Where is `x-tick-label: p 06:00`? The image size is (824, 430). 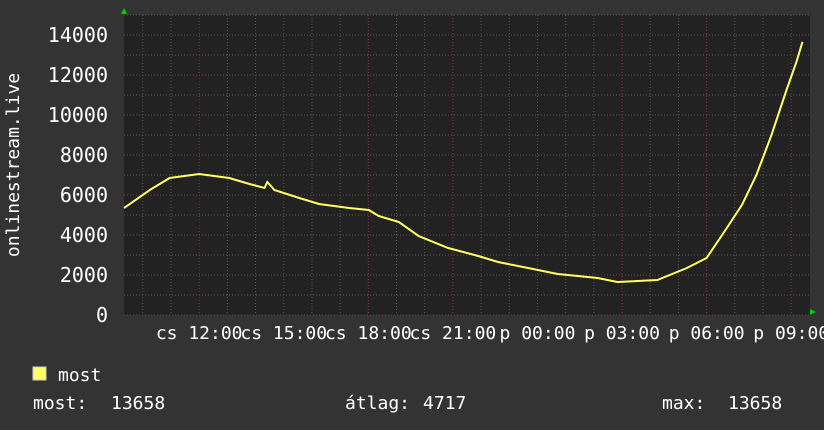 x-tick-label: p 06:00 is located at coordinates (707, 333).